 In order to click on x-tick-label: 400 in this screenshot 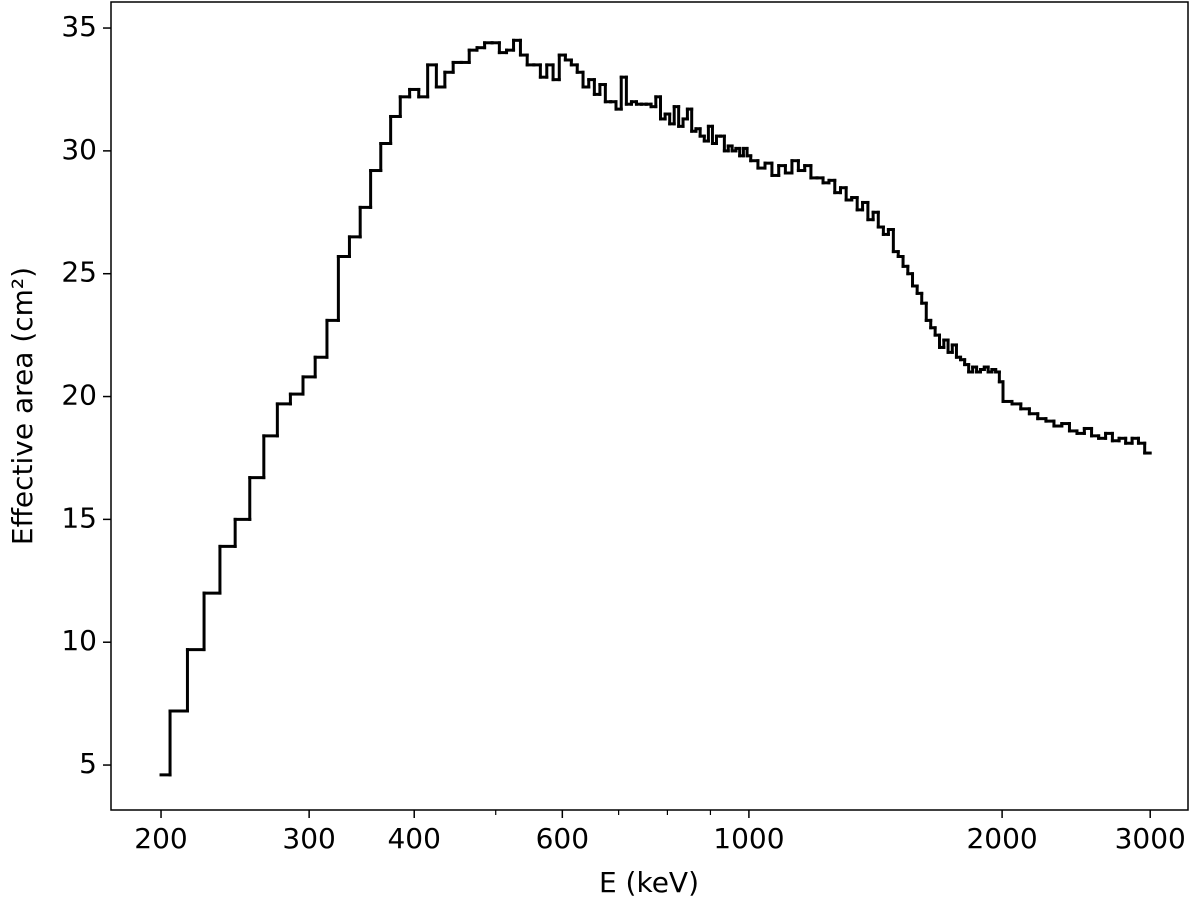, I will do `click(413, 838)`.